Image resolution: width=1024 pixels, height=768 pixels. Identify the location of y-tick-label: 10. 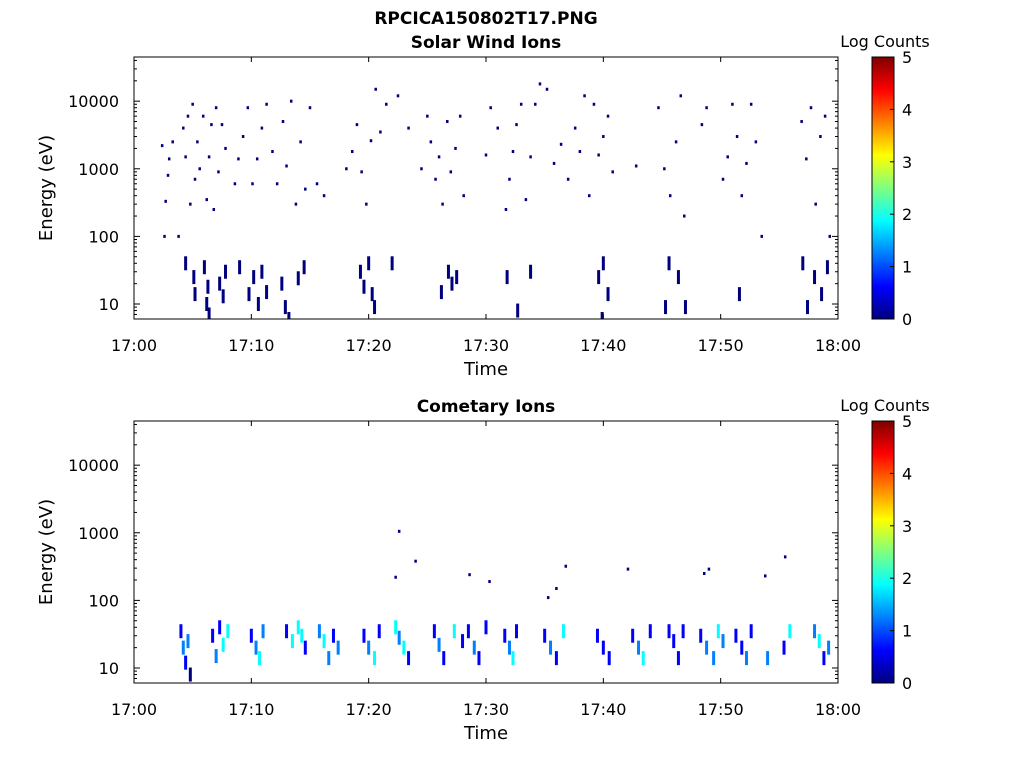
(109, 668).